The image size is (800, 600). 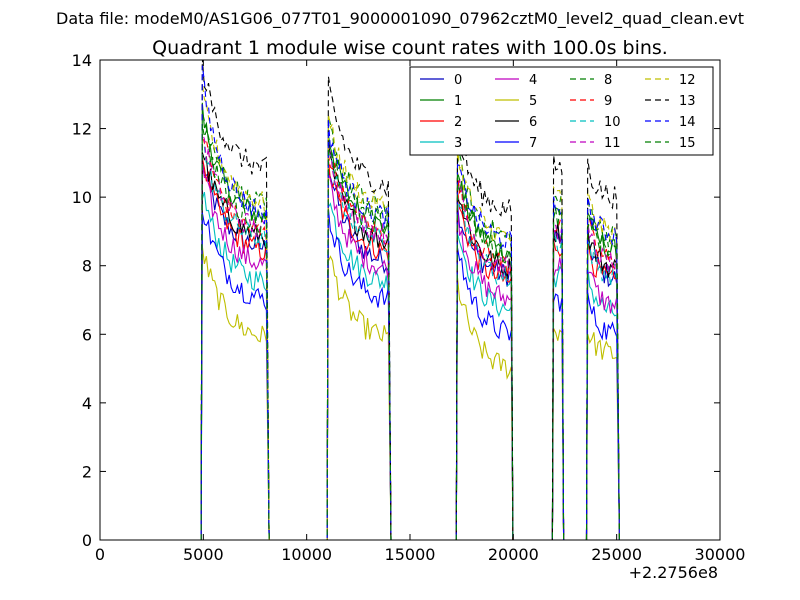 What do you see at coordinates (533, 80) in the screenshot?
I see `legend-label: 4` at bounding box center [533, 80].